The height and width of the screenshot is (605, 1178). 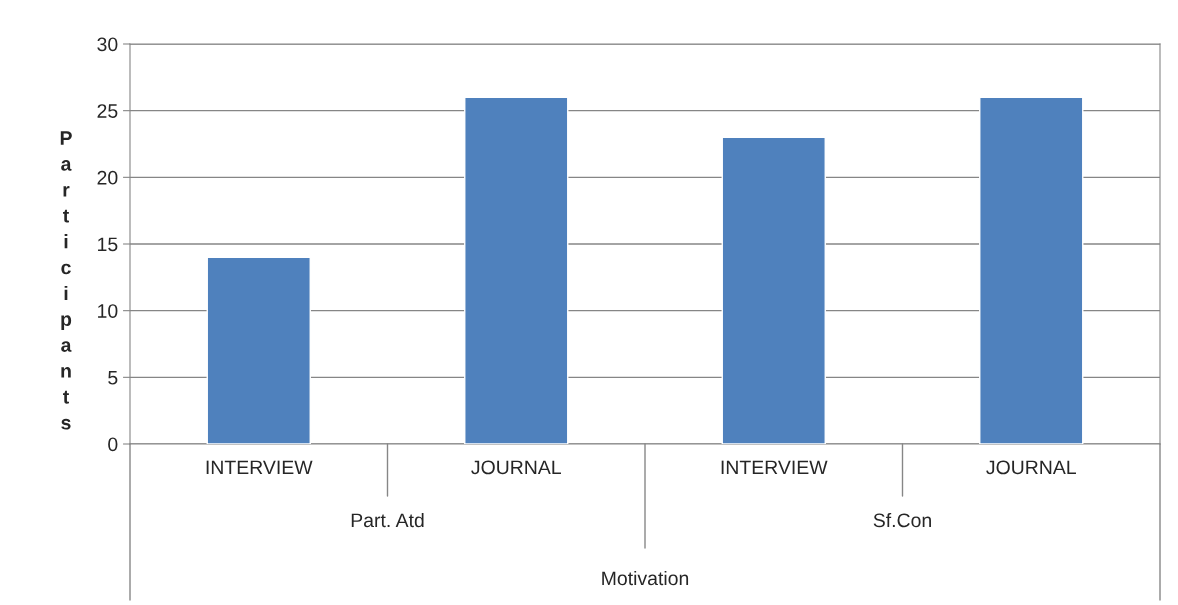 What do you see at coordinates (113, 378) in the screenshot?
I see `y-tick-label: 5` at bounding box center [113, 378].